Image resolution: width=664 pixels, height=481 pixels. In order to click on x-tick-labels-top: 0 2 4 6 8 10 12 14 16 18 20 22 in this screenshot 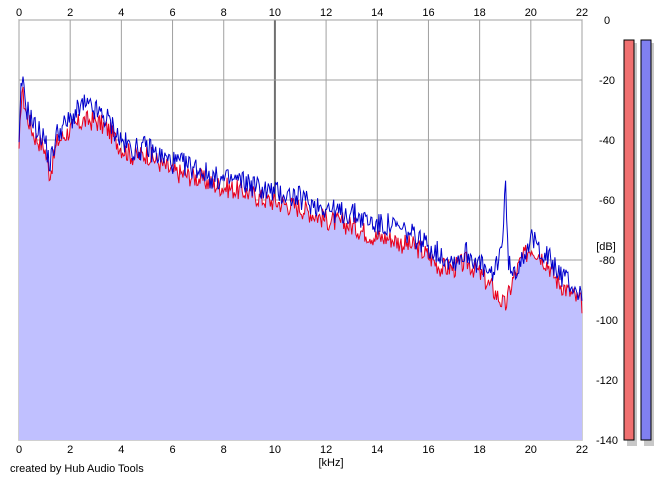, I will do `click(302, 13)`.